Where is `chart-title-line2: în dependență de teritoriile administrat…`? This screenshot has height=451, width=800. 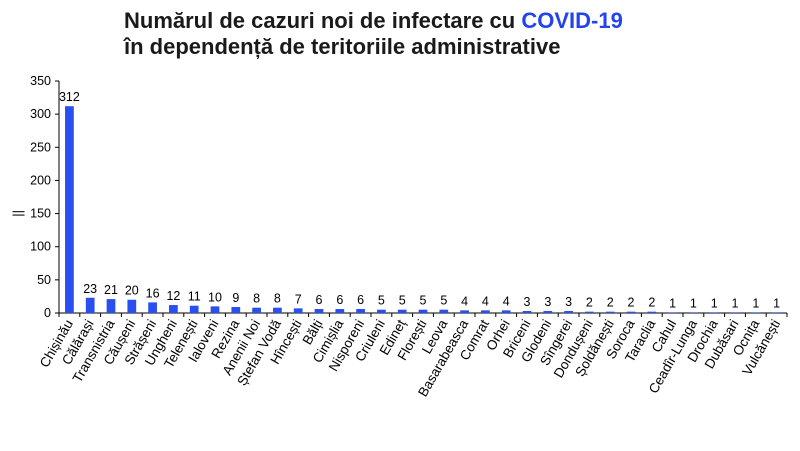
chart-title-line2: în dependență de teritoriile administrat… is located at coordinates (342, 46).